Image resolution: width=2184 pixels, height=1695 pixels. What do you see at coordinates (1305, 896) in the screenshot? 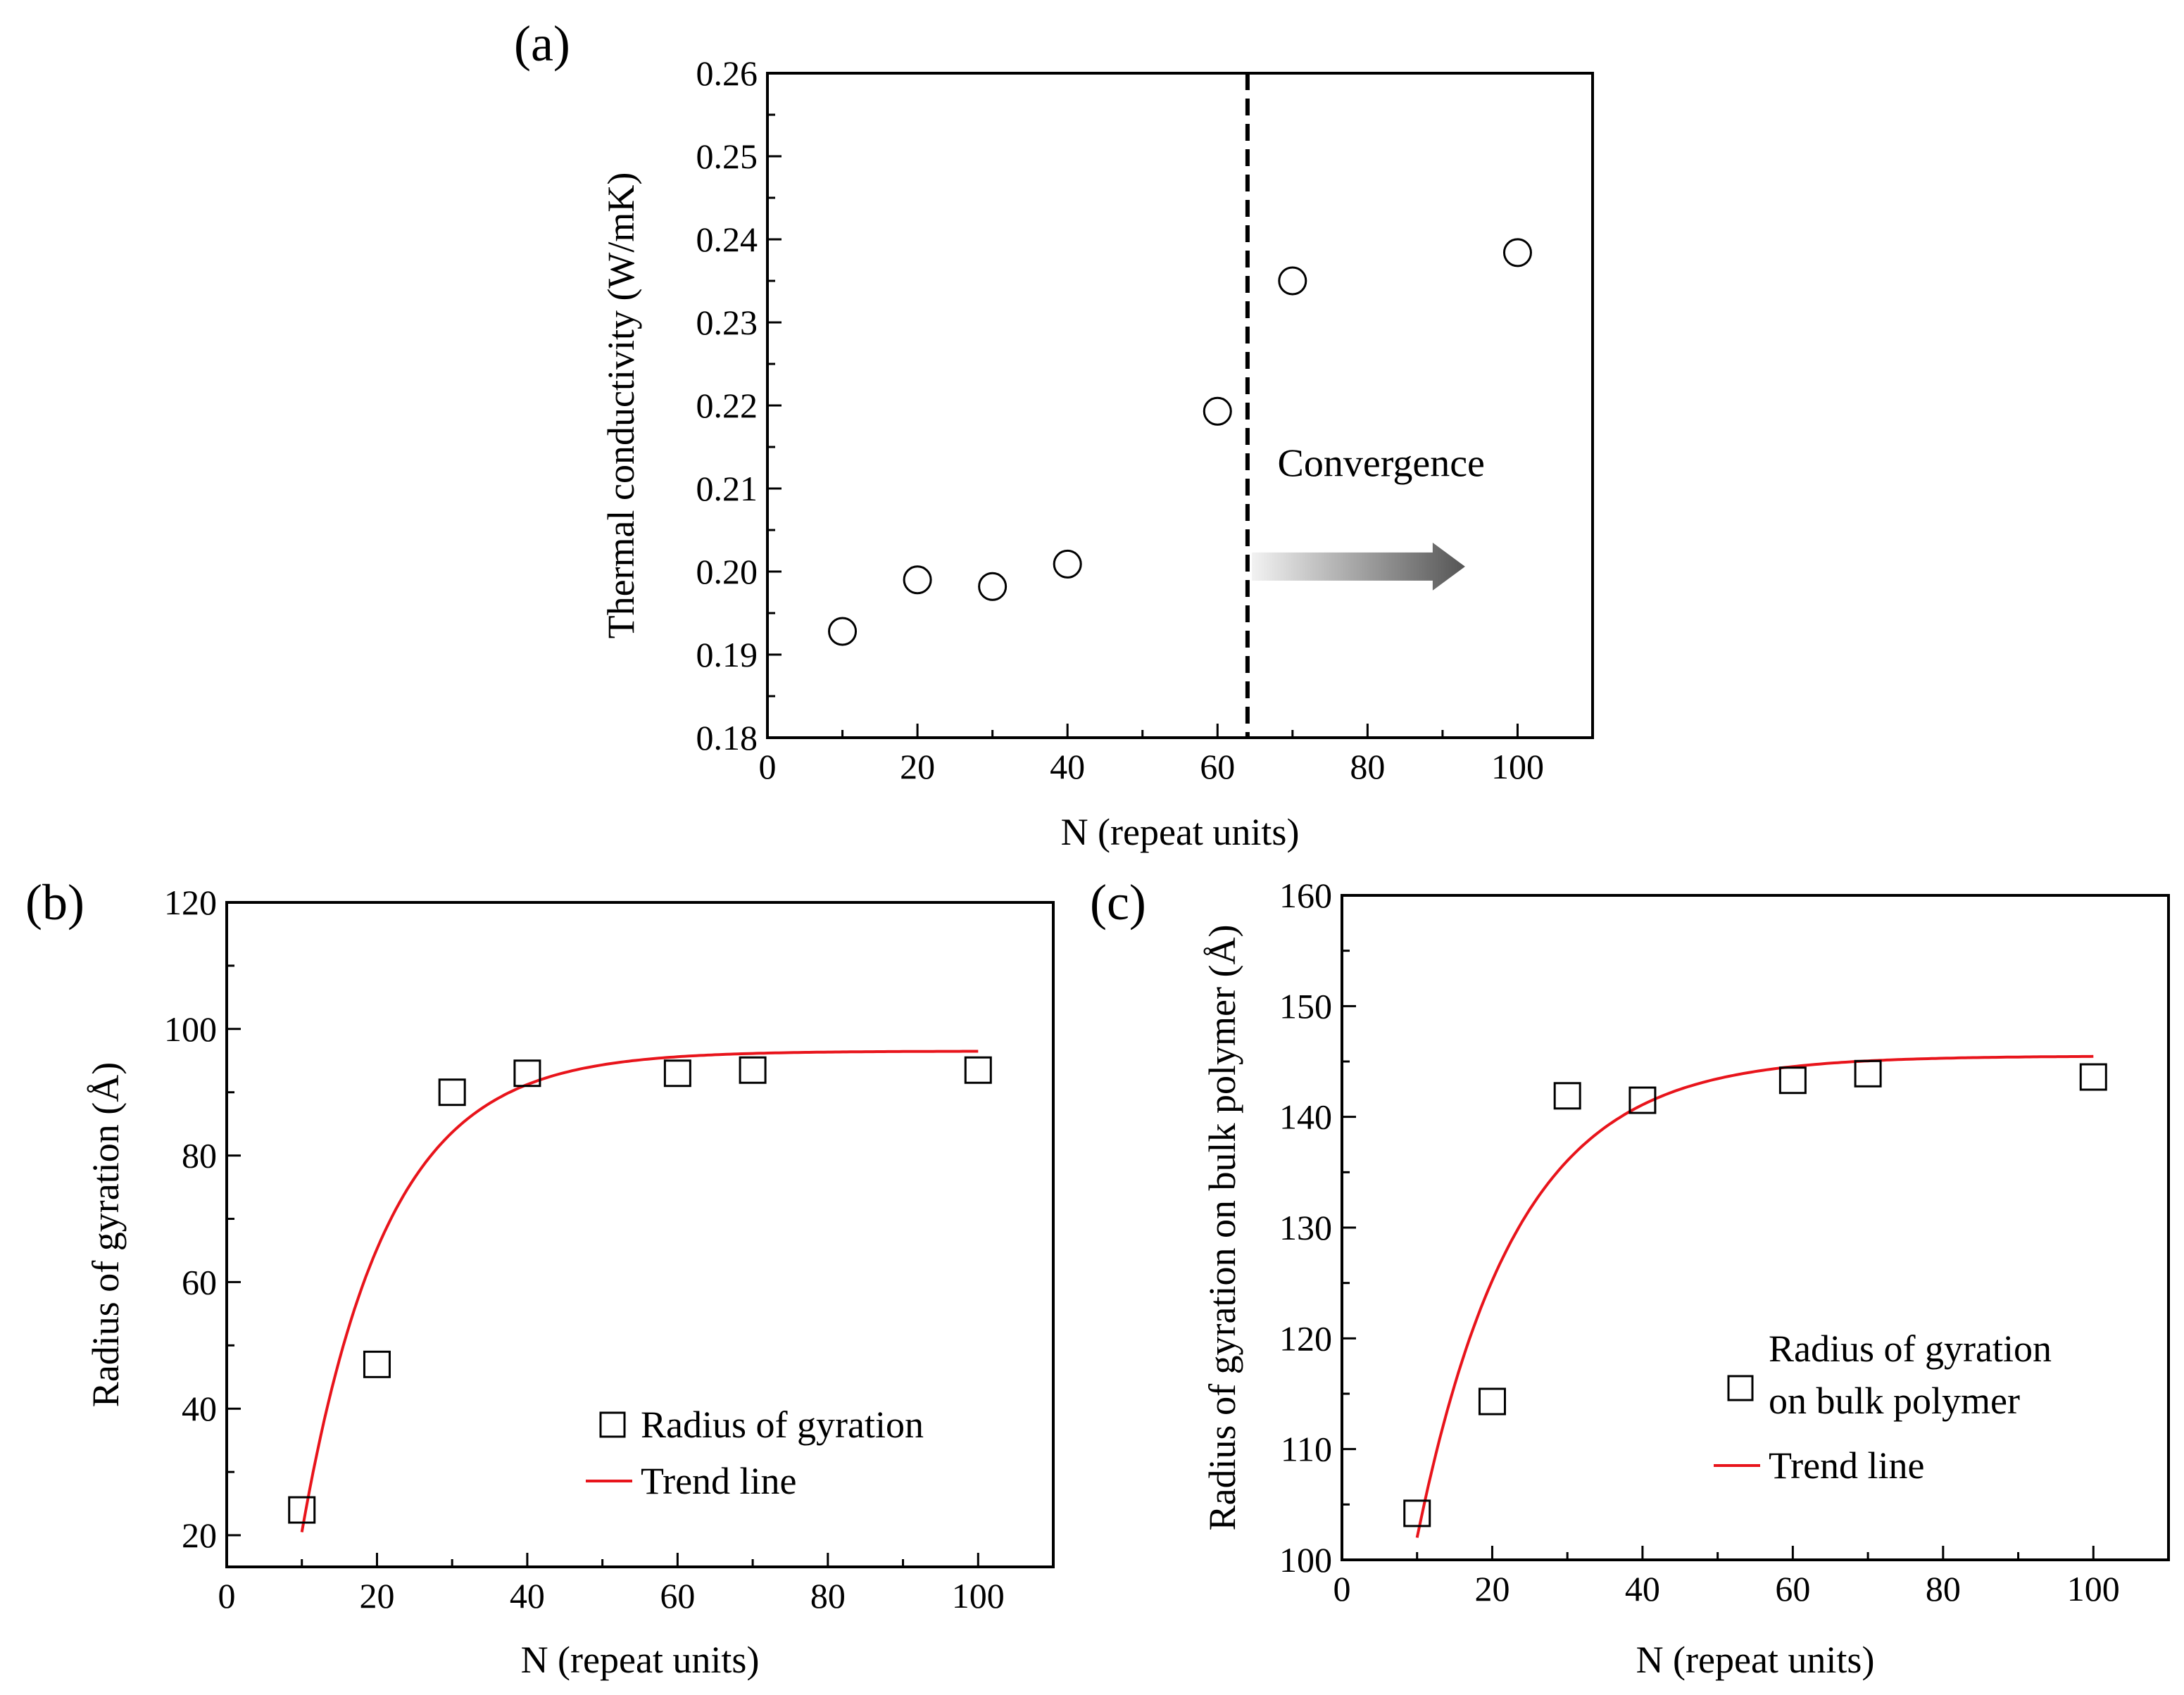
I see `y-tick-label: 160` at bounding box center [1305, 896].